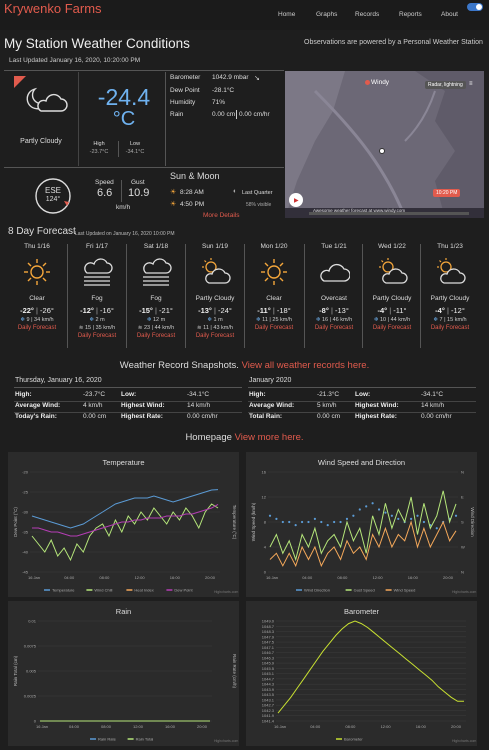 Image resolution: width=489 pixels, height=750 pixels. What do you see at coordinates (450, 272) in the screenshot?
I see `partly-icon` at bounding box center [450, 272].